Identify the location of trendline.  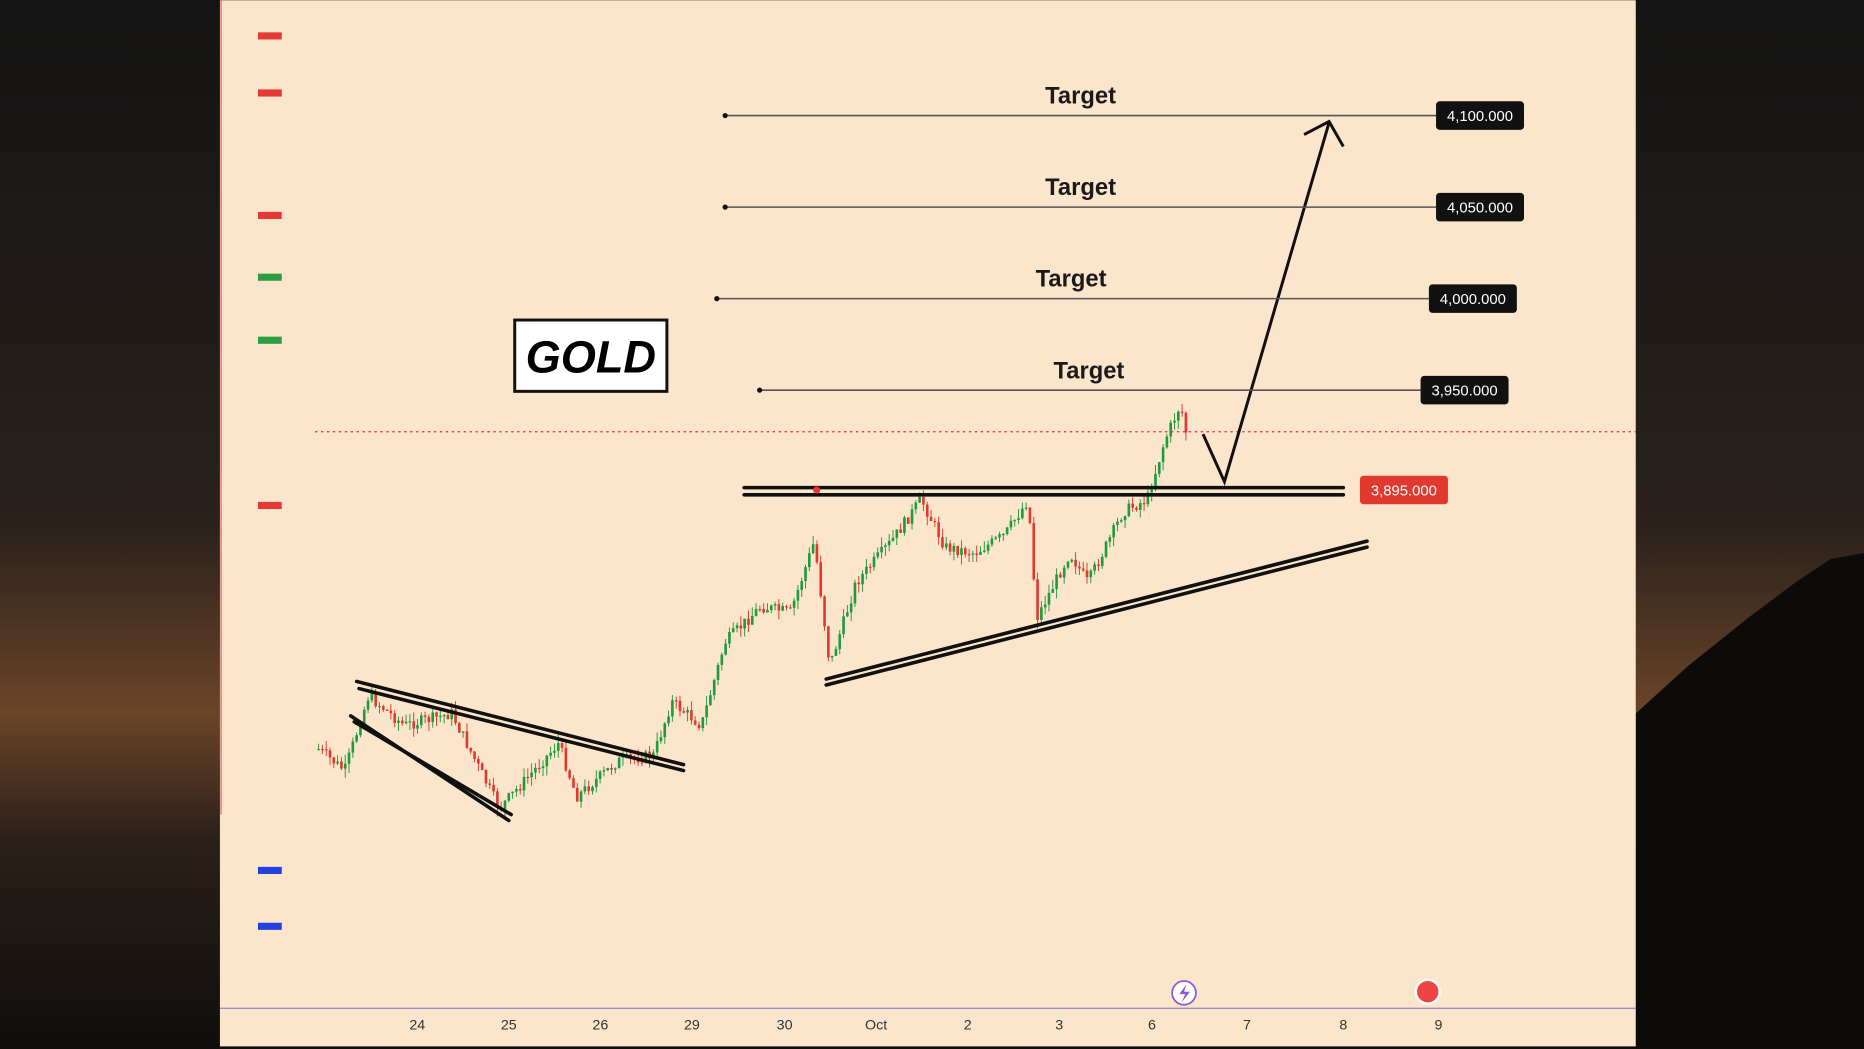
(521, 729).